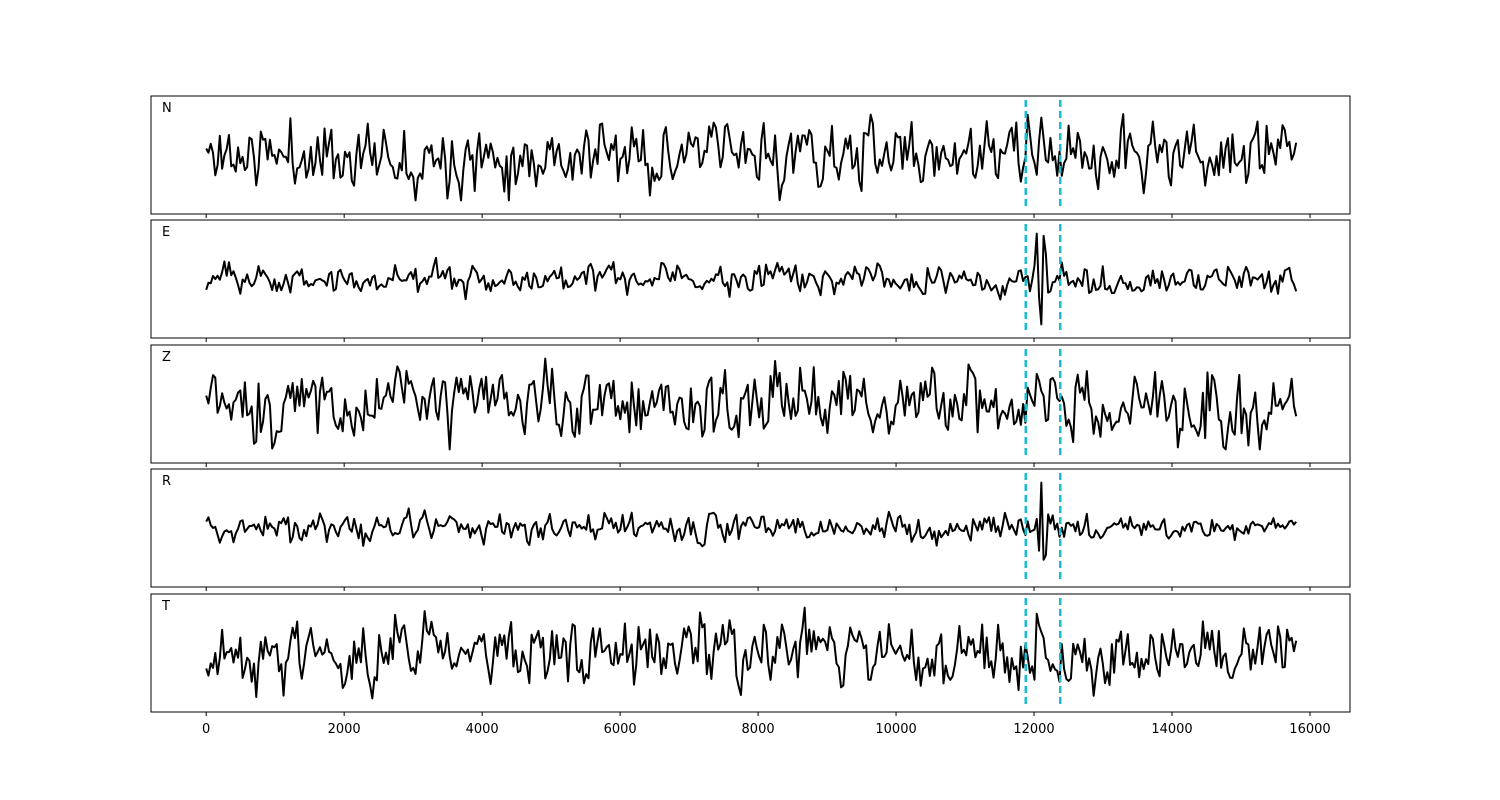  I want to click on panel-t: T, so click(750, 654).